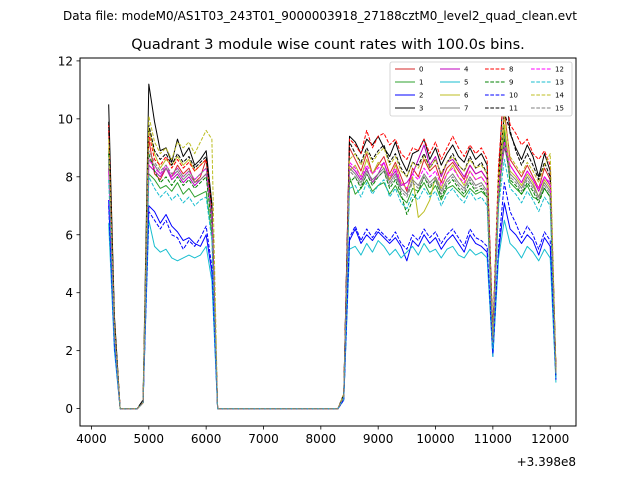 The height and width of the screenshot is (480, 640). Describe the element at coordinates (69, 351) in the screenshot. I see `y-tick-label: 2` at that location.